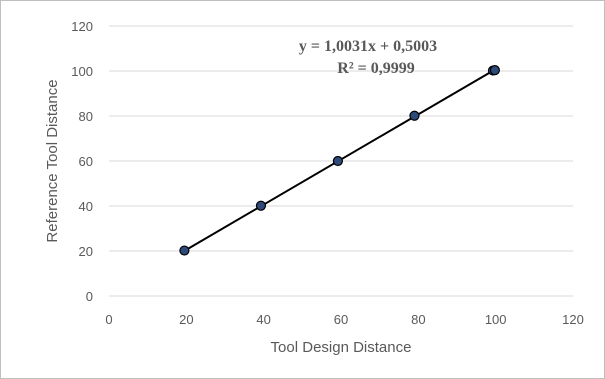 The width and height of the screenshot is (605, 379). I want to click on x-tick-label: 0, so click(108, 319).